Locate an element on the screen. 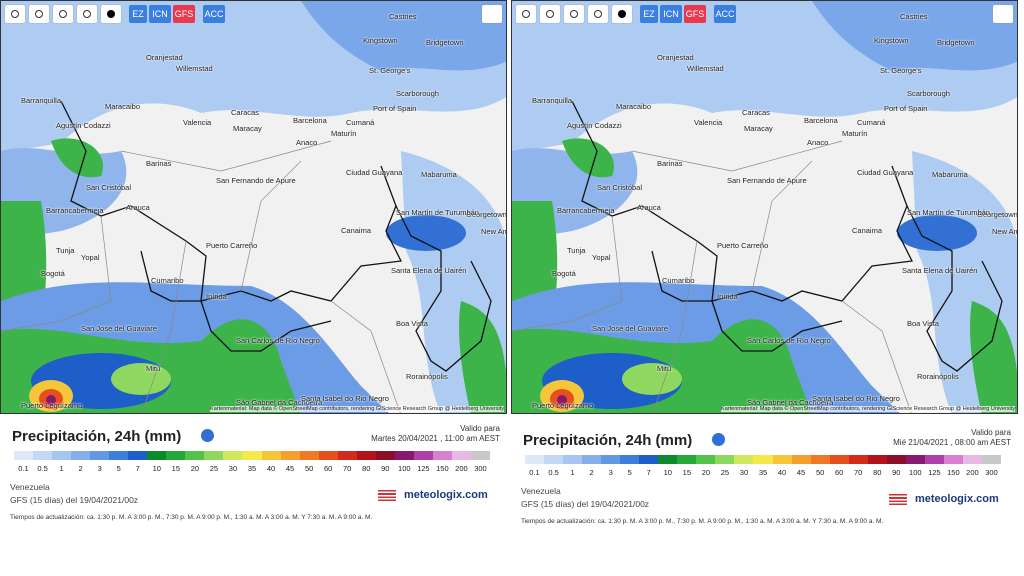  city-label: San Cristóbal is located at coordinates (109, 187).